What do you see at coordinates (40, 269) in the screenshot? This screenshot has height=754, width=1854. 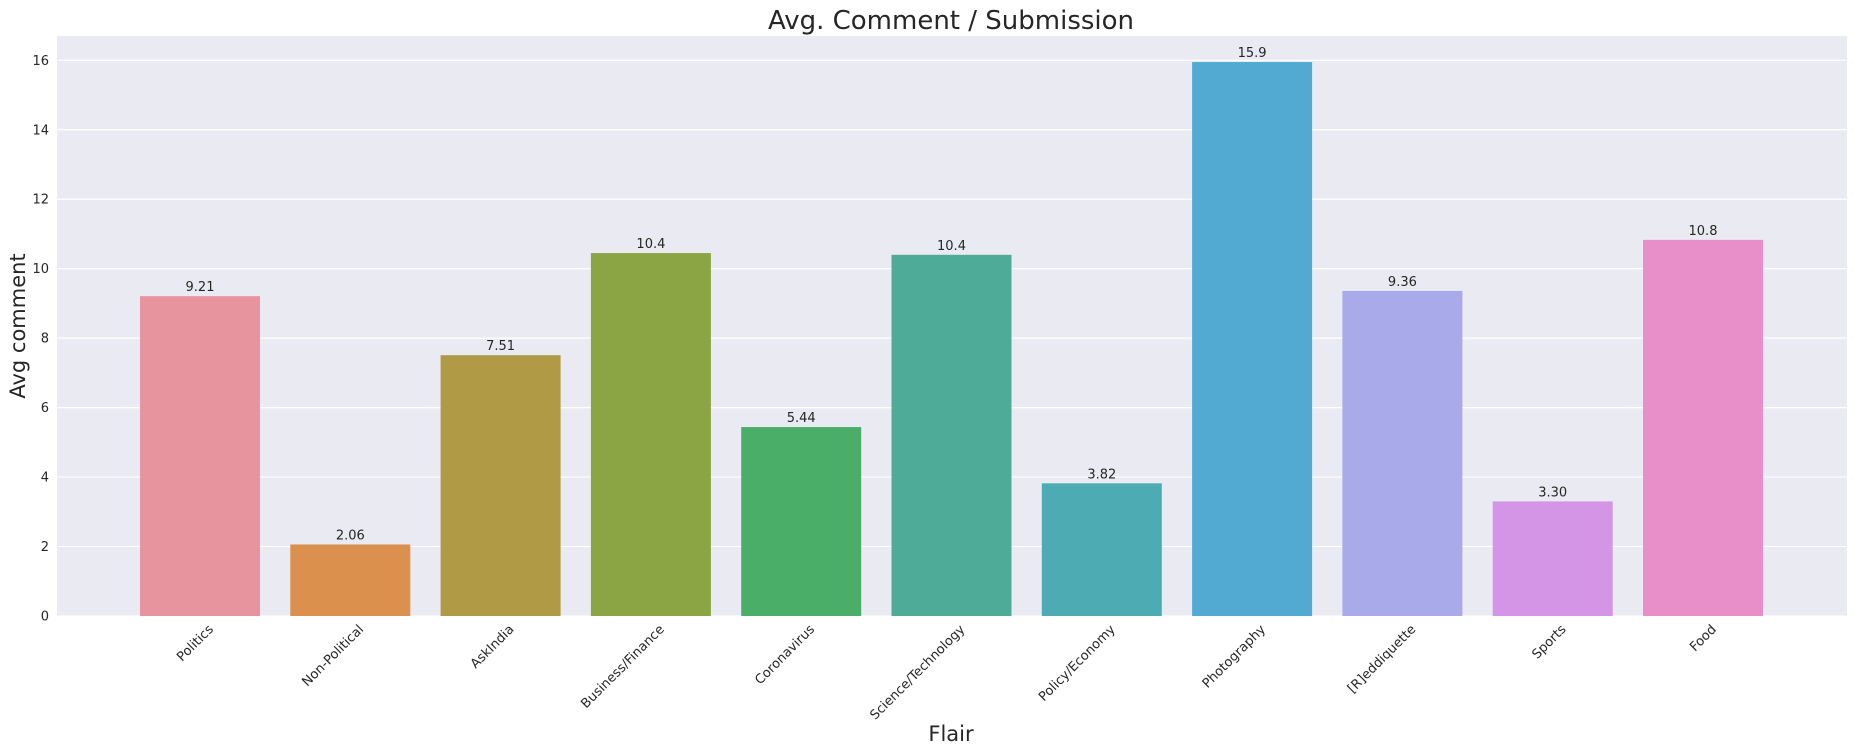 I see `y-tick-label: 10` at bounding box center [40, 269].